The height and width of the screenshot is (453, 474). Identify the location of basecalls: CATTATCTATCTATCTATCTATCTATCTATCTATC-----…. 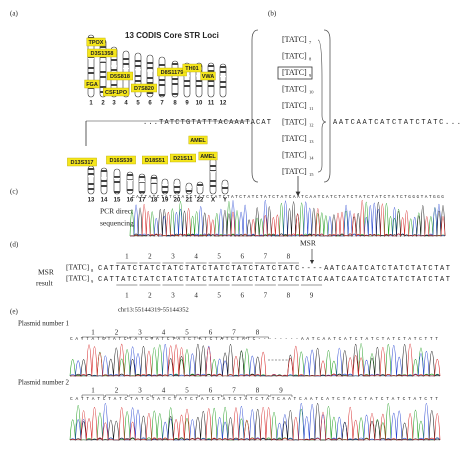
(254, 339).